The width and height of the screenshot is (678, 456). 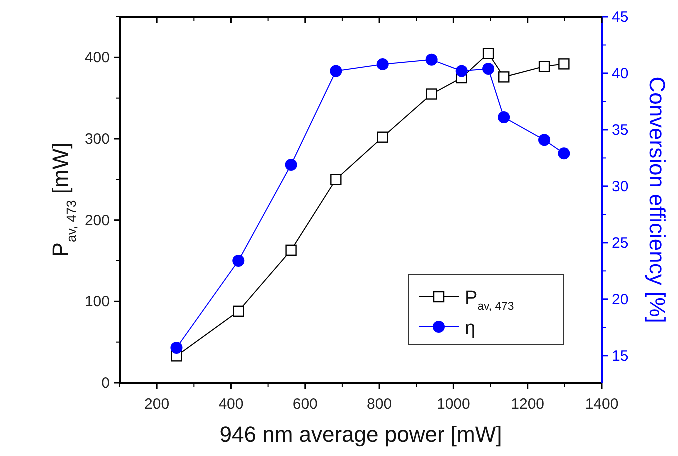 What do you see at coordinates (657, 200) in the screenshot?
I see `y2-axis-title: Conversion efficiency [%]` at bounding box center [657, 200].